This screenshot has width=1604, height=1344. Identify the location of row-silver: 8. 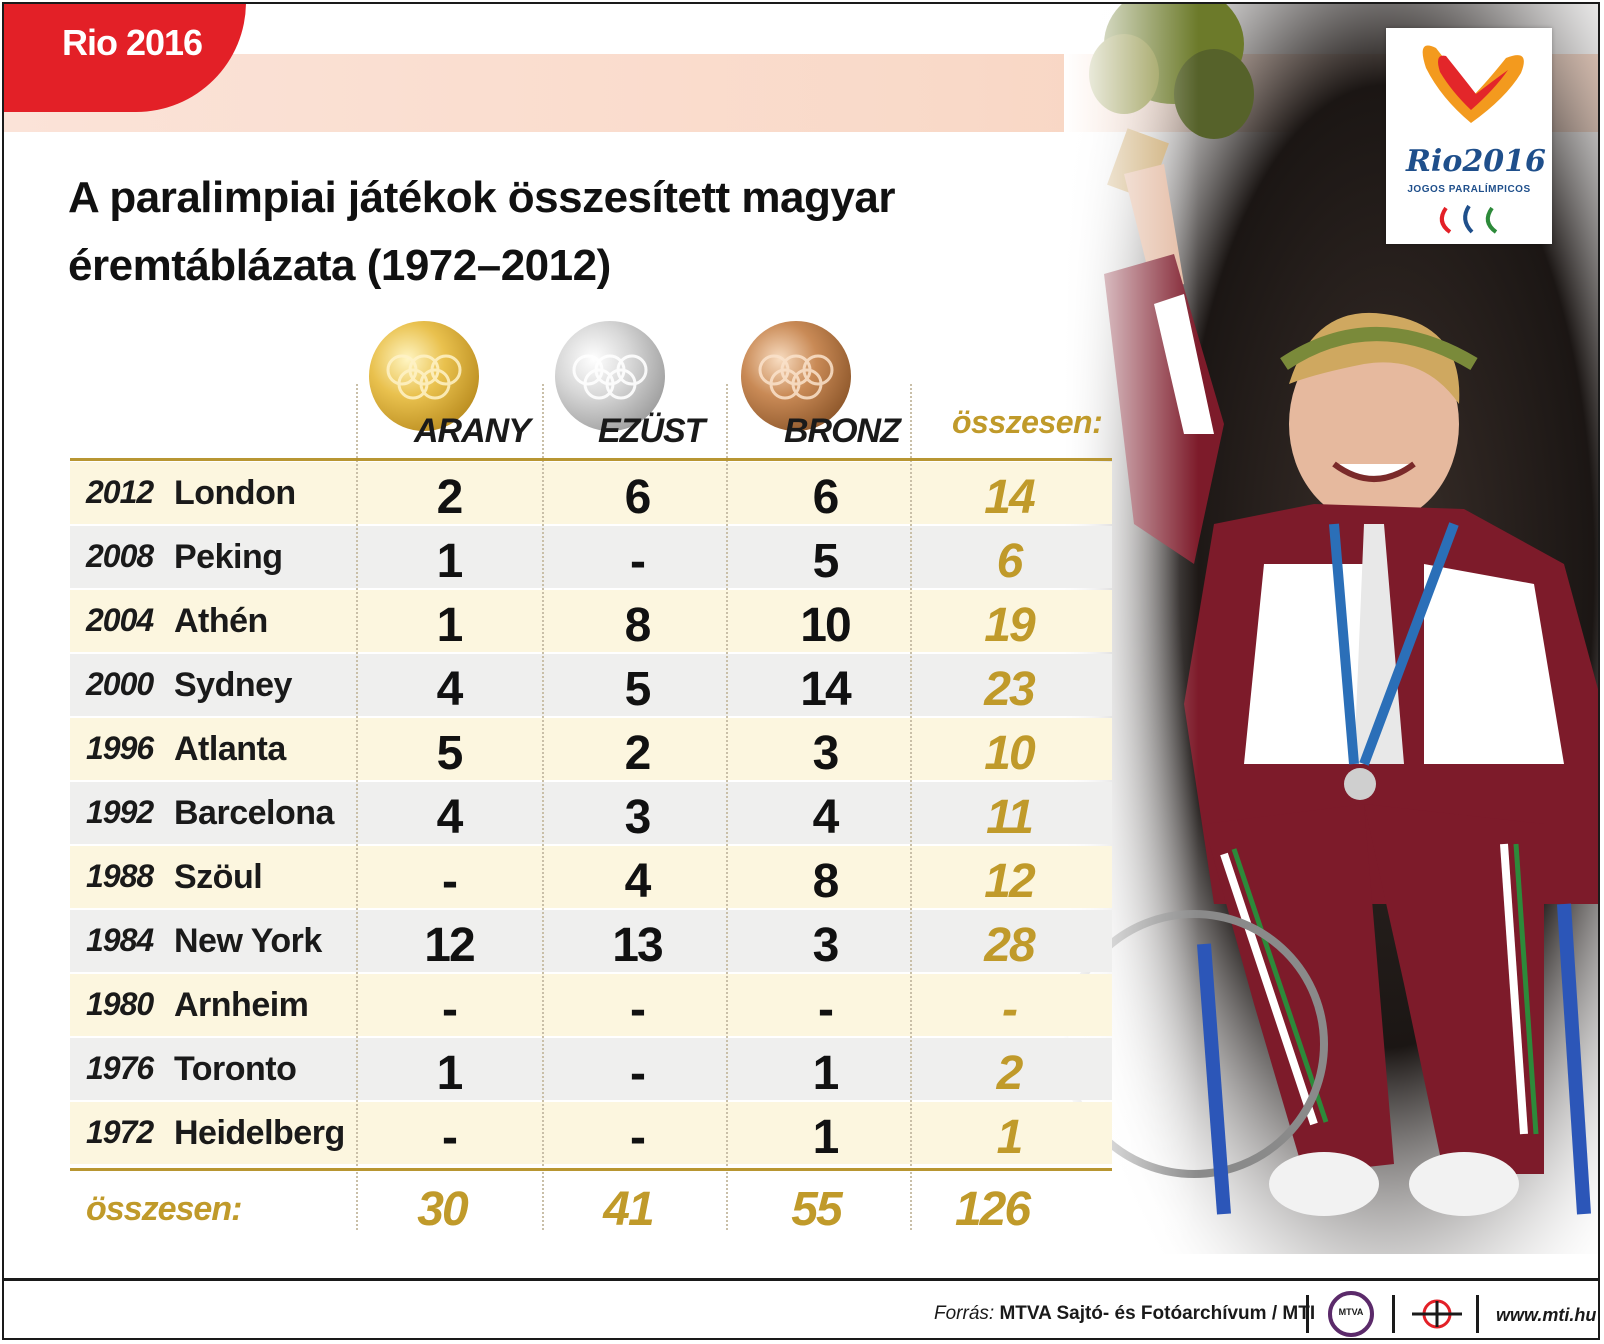
(638, 625).